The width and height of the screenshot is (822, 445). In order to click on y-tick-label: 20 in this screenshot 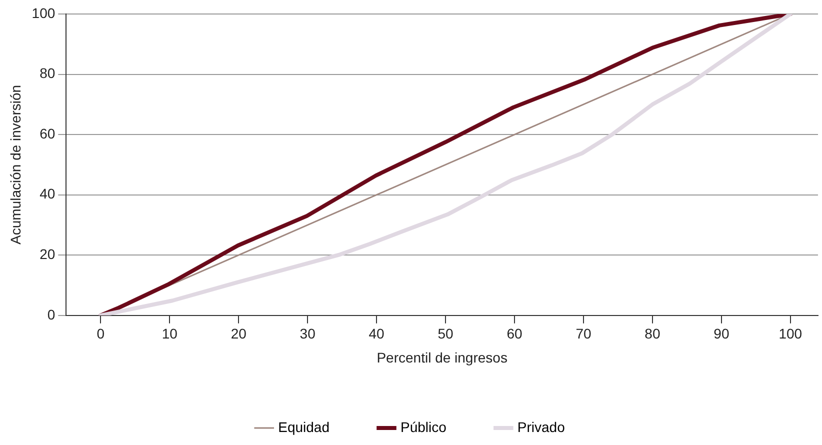, I will do `click(48, 254)`.